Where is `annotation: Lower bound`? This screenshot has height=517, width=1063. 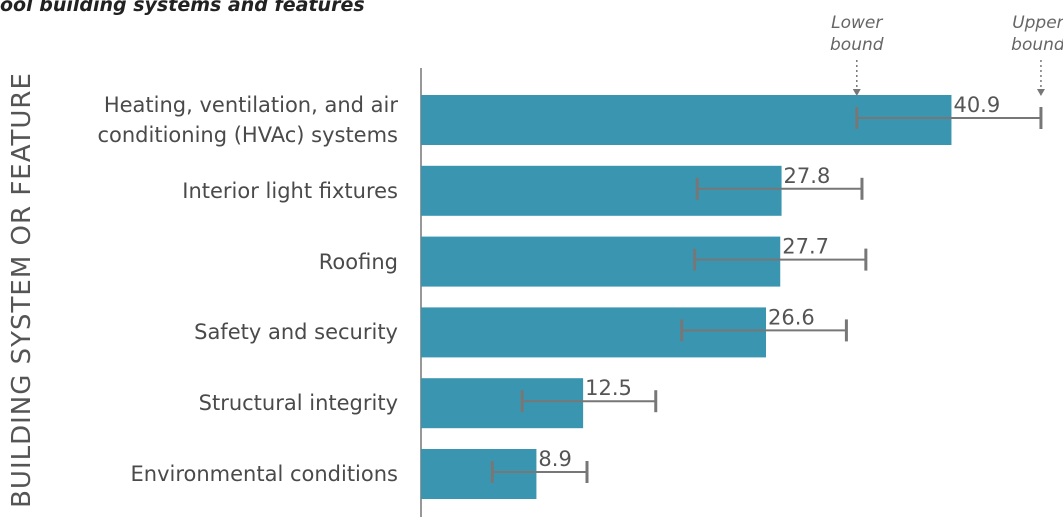
annotation: Lower bound is located at coordinates (857, 34).